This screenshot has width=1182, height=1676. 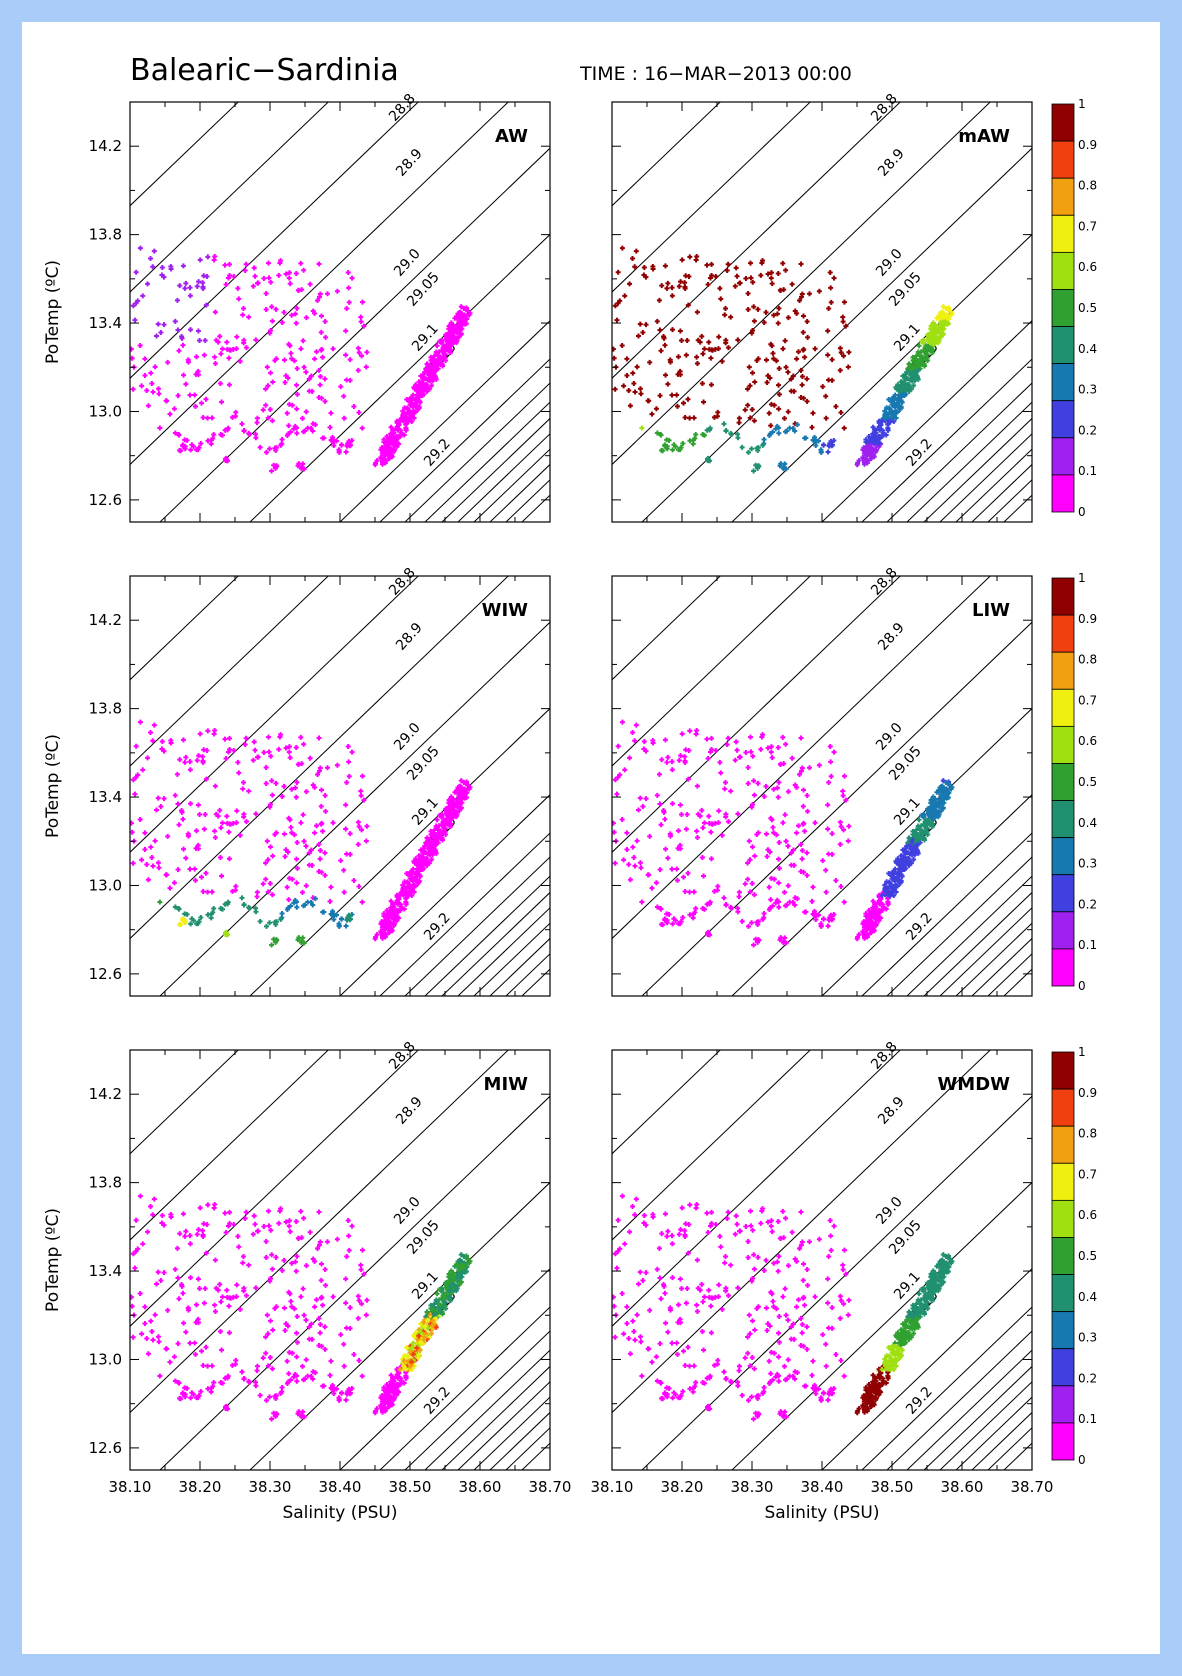 What do you see at coordinates (991, 610) in the screenshot?
I see `water-mass-label: LIW` at bounding box center [991, 610].